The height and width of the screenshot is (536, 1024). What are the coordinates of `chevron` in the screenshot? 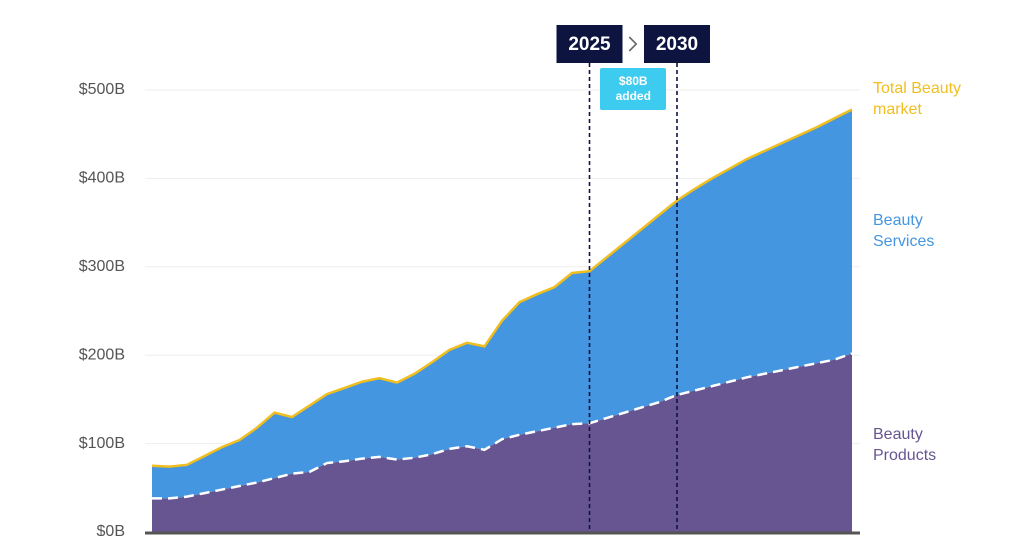 It's located at (633, 44).